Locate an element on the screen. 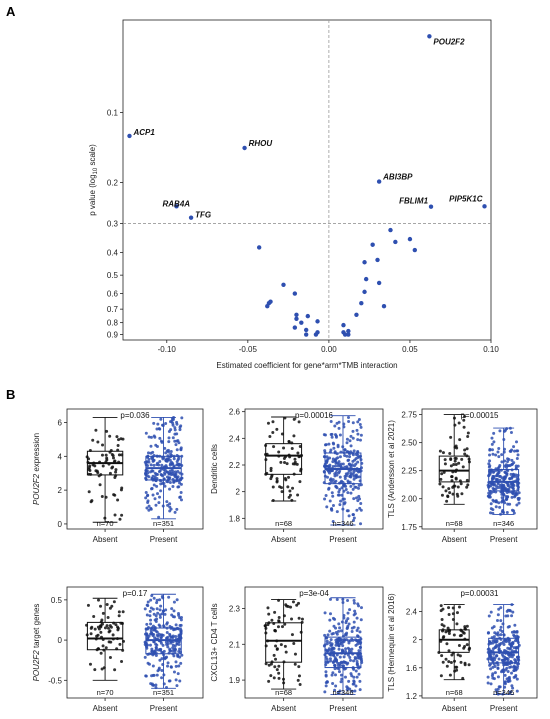  boxplot-y-label: CXCL13+ CD4 T cells is located at coordinates (214, 642).